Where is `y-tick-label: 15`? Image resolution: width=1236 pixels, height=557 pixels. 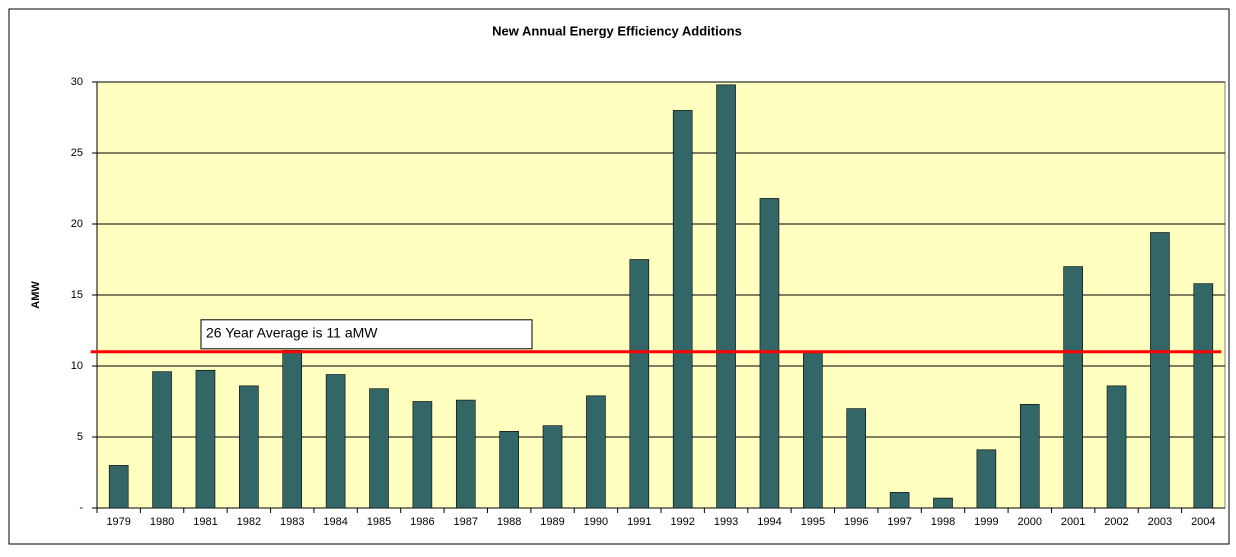
y-tick-label: 15 is located at coordinates (77, 295).